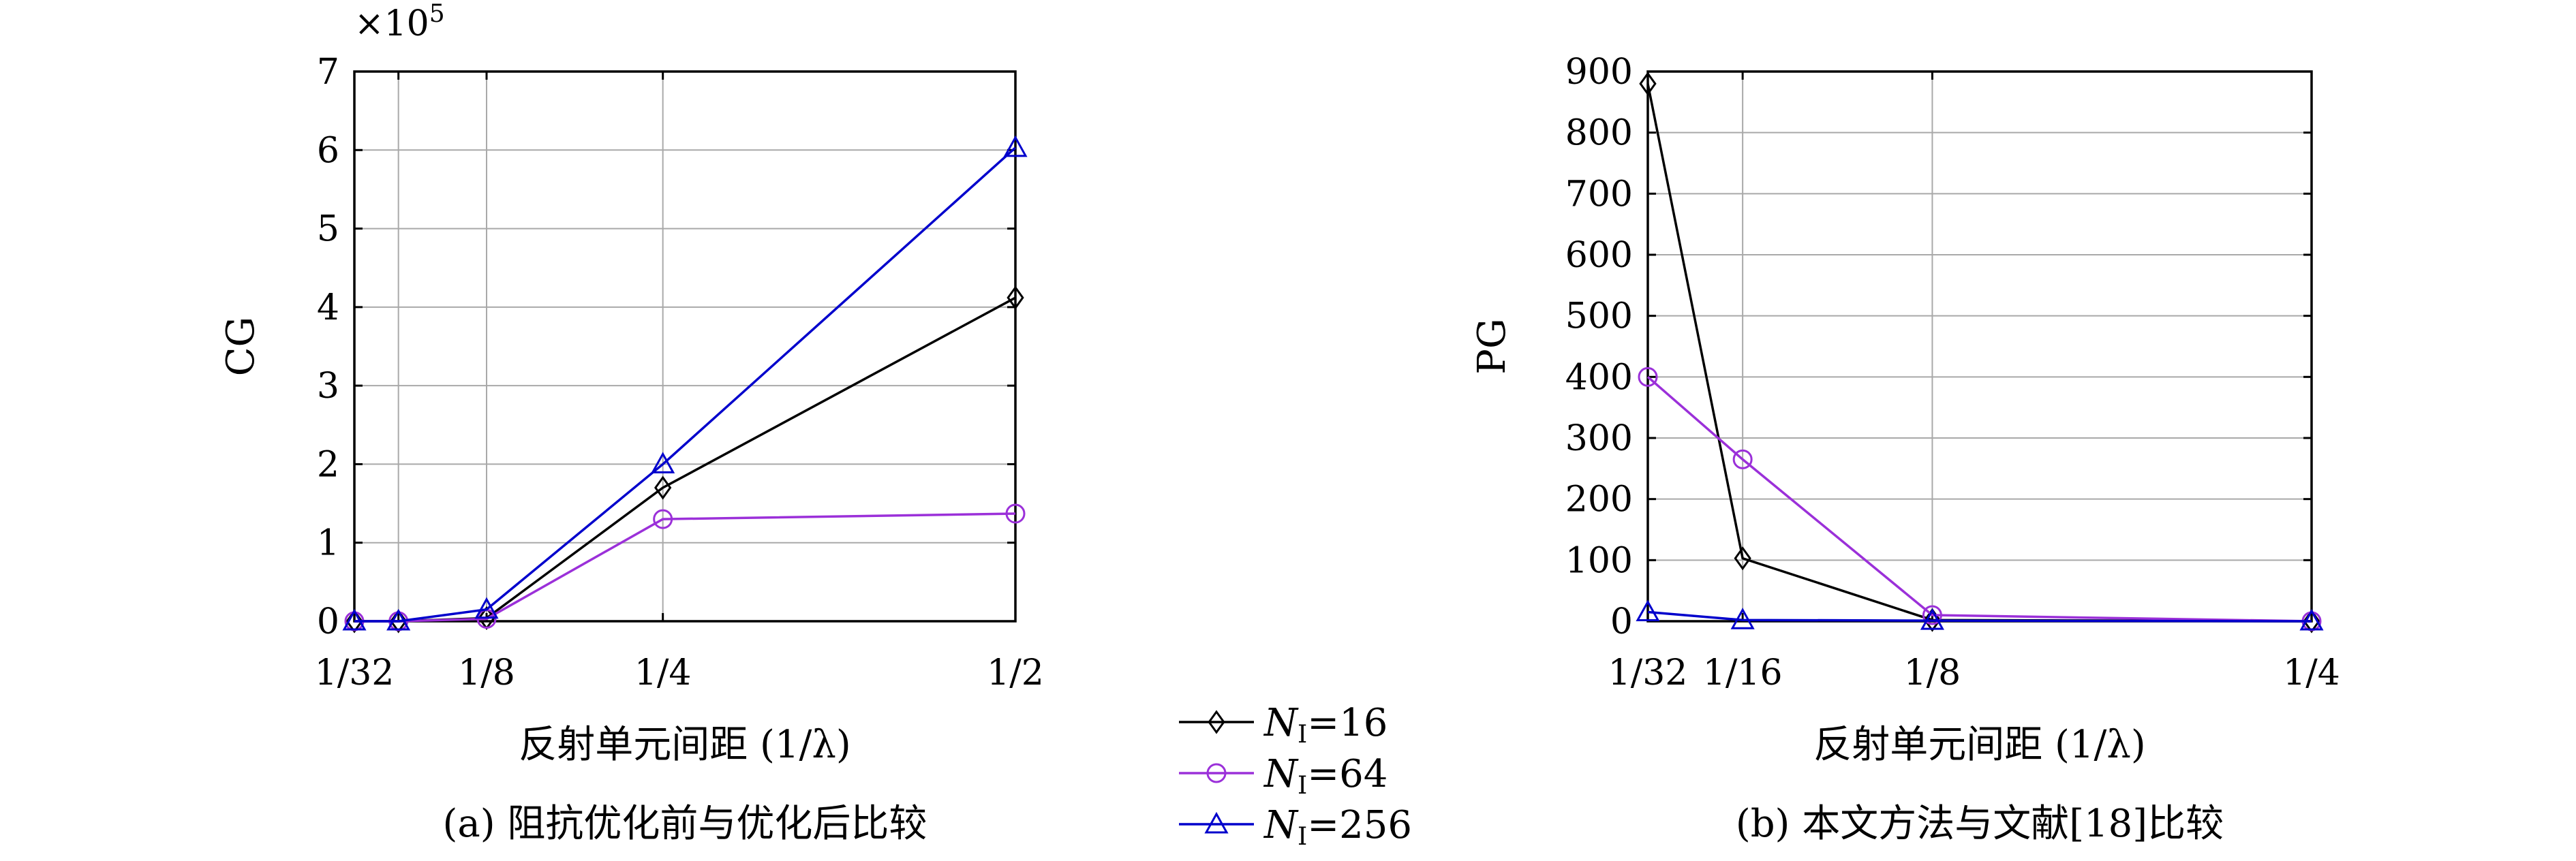 Image resolution: width=2576 pixels, height=861 pixels. What do you see at coordinates (399, 22) in the screenshot?
I see `y-multiplier: ×105` at bounding box center [399, 22].